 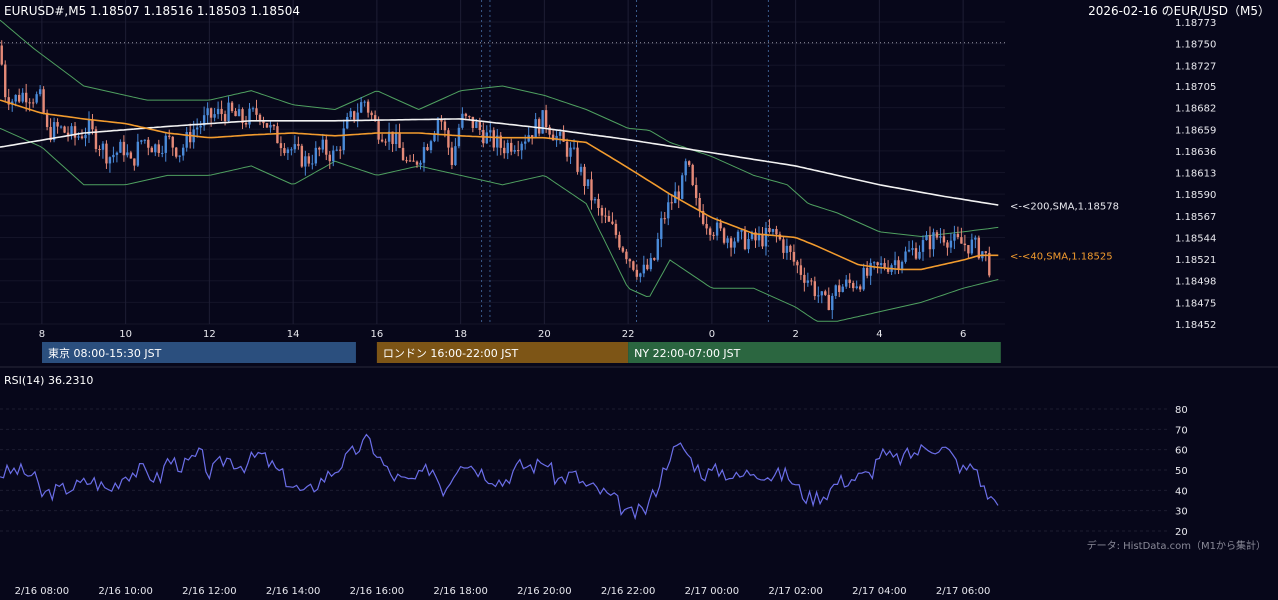 What do you see at coordinates (499, 162) in the screenshot?
I see `sma200-path` at bounding box center [499, 162].